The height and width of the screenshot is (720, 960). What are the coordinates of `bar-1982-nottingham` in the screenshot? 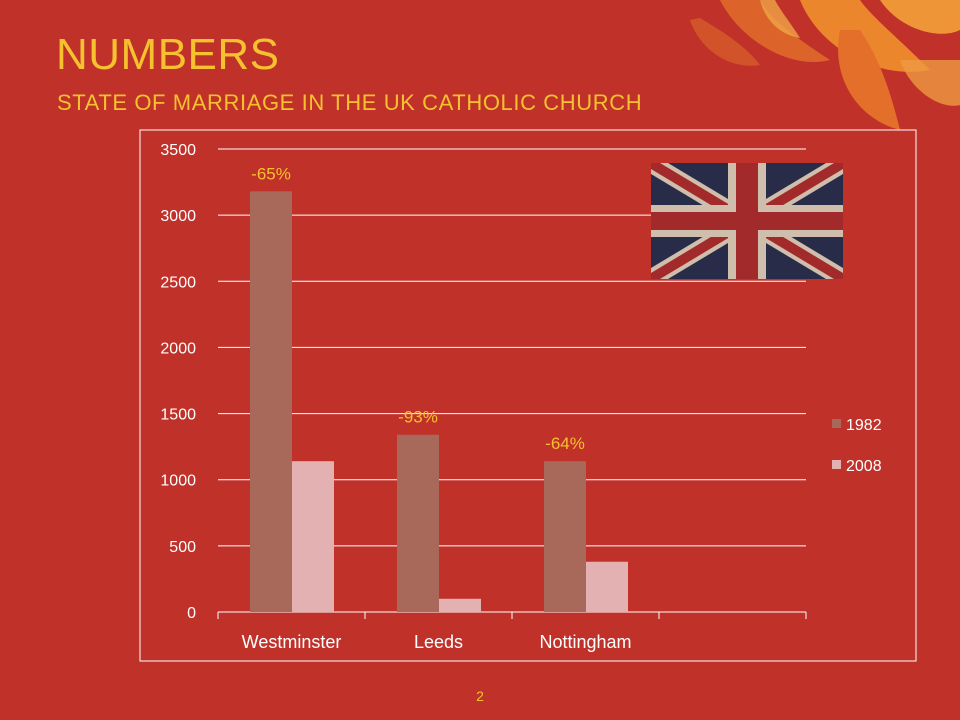 It's located at (565, 536).